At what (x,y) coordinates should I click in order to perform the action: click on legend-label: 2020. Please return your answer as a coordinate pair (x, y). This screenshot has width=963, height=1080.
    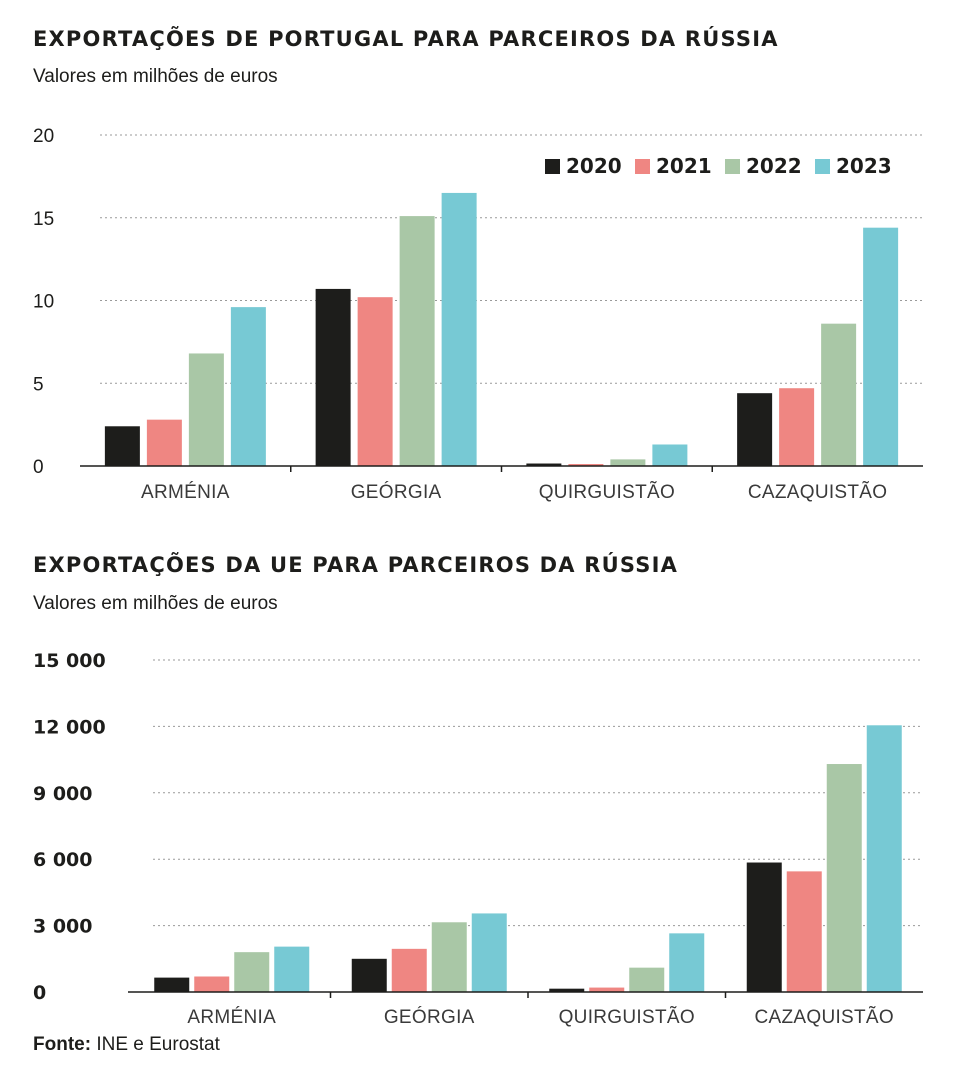
    Looking at the image, I should click on (594, 166).